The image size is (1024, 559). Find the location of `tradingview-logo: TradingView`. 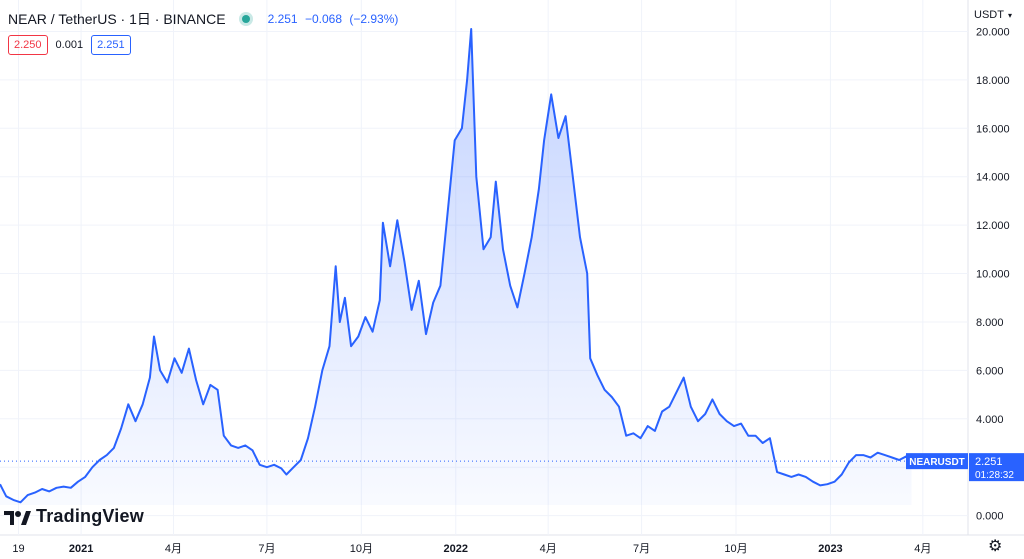

tradingview-logo: TradingView is located at coordinates (74, 516).